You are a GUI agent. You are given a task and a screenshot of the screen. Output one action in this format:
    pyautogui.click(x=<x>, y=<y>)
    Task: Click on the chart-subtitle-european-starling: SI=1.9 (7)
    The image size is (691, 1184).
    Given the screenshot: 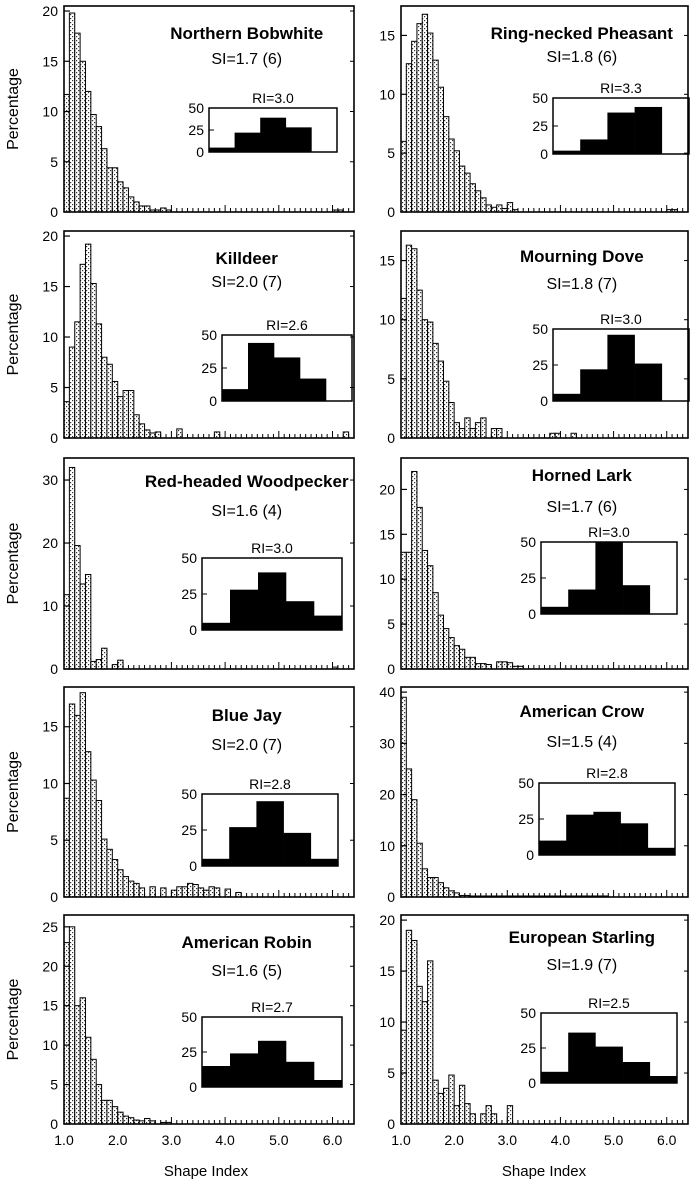 What is the action you would take?
    pyautogui.click(x=581, y=965)
    